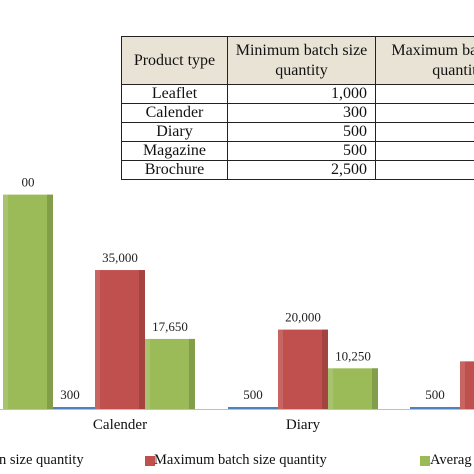 This screenshot has width=474, height=474. I want to click on data-label: 10,250, so click(353, 355).